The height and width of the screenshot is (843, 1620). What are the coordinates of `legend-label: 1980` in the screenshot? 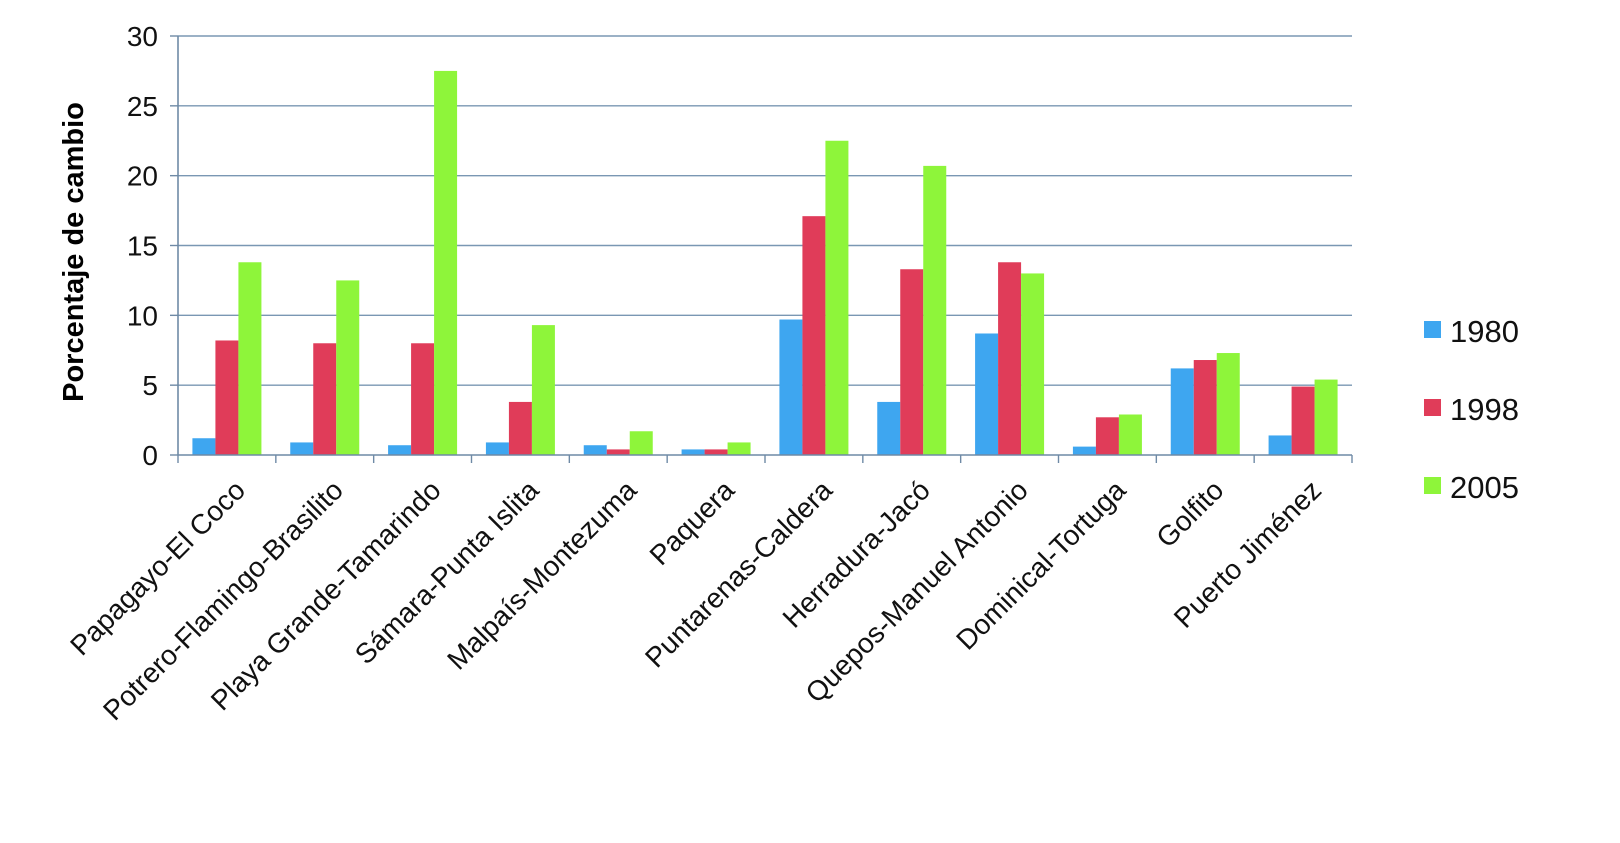 It's located at (1484, 331).